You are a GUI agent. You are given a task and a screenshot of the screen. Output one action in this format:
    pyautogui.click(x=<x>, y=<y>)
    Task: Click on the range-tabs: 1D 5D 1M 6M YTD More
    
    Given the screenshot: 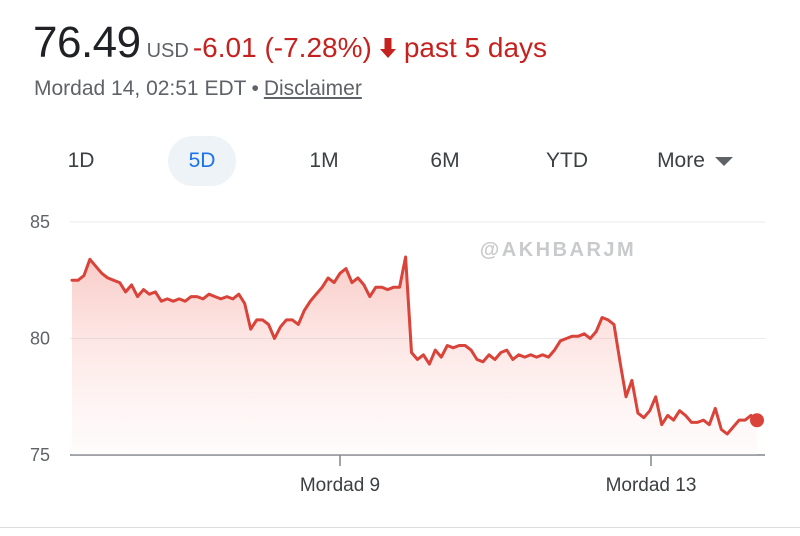 What is the action you would take?
    pyautogui.click(x=400, y=161)
    